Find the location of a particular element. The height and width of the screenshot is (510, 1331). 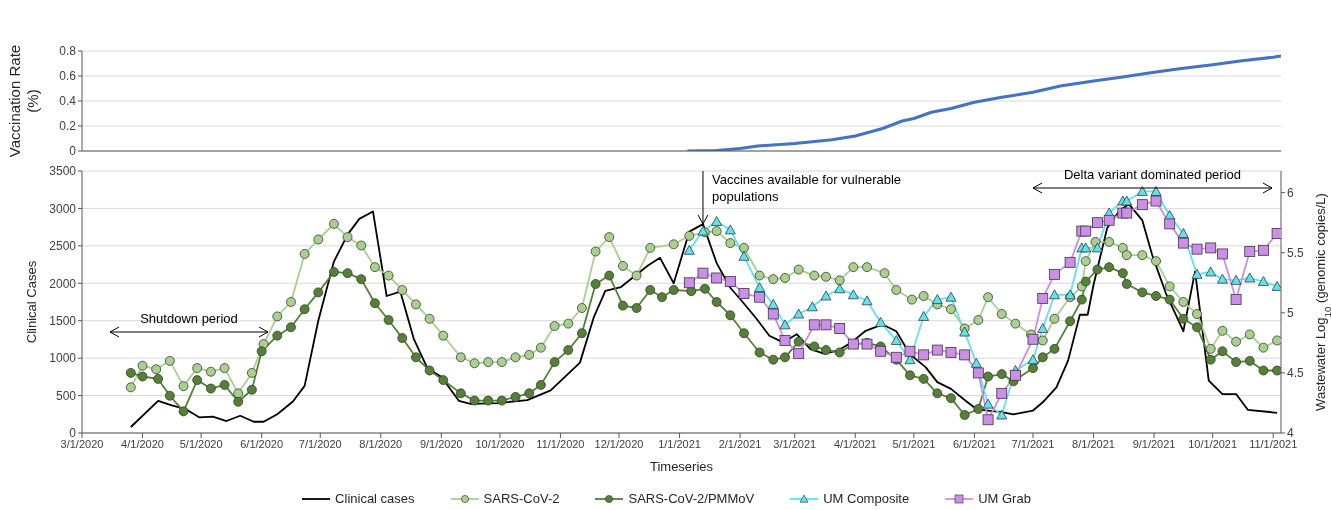

y-tick-label: 500 is located at coordinates (66, 395).